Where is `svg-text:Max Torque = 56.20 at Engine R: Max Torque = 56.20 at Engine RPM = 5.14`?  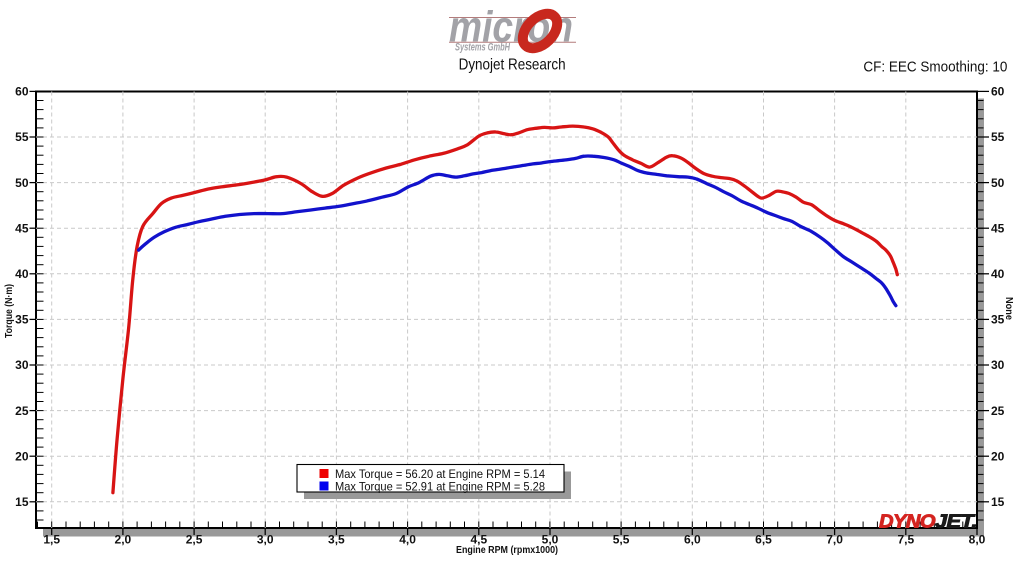
svg-text:Max Torque = 56.20 at Engine R: Max Torque = 56.20 at Engine RPM = 5.14 is located at coordinates (440, 474).